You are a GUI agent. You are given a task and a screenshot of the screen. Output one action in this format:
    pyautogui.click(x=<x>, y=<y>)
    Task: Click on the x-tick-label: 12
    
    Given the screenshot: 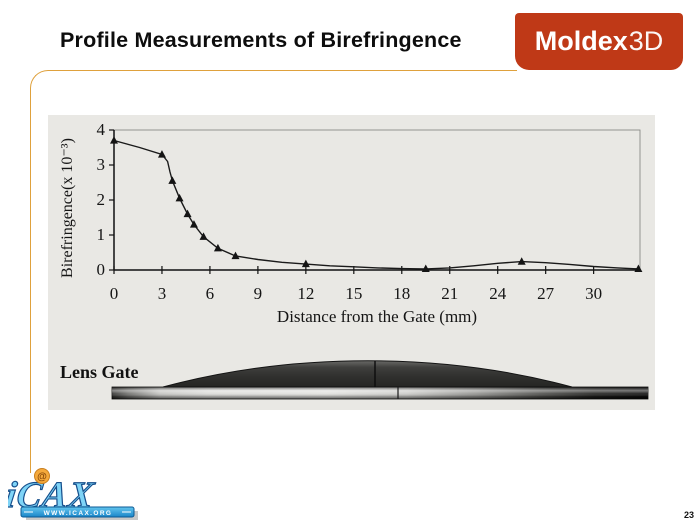 What is the action you would take?
    pyautogui.click(x=306, y=293)
    